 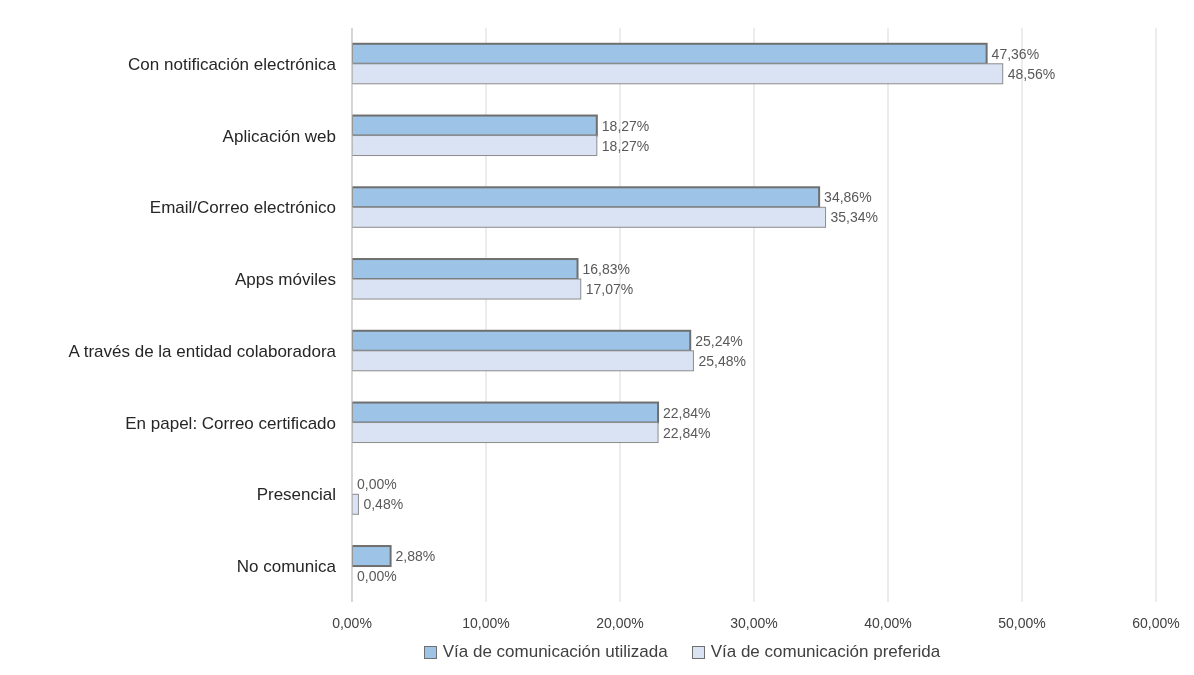 What do you see at coordinates (383, 504) in the screenshot?
I see `data-label: 0,48%` at bounding box center [383, 504].